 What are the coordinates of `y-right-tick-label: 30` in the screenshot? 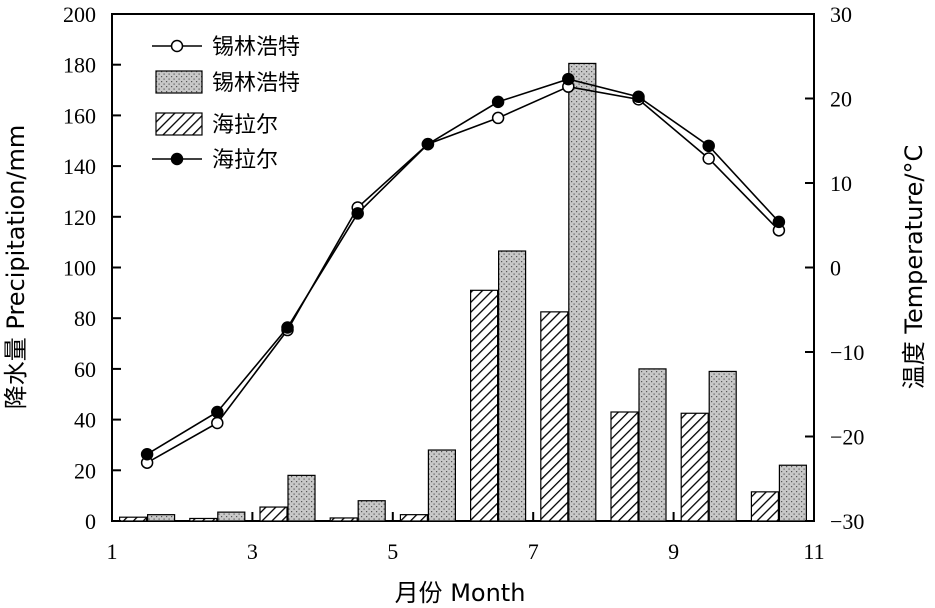 It's located at (841, 14).